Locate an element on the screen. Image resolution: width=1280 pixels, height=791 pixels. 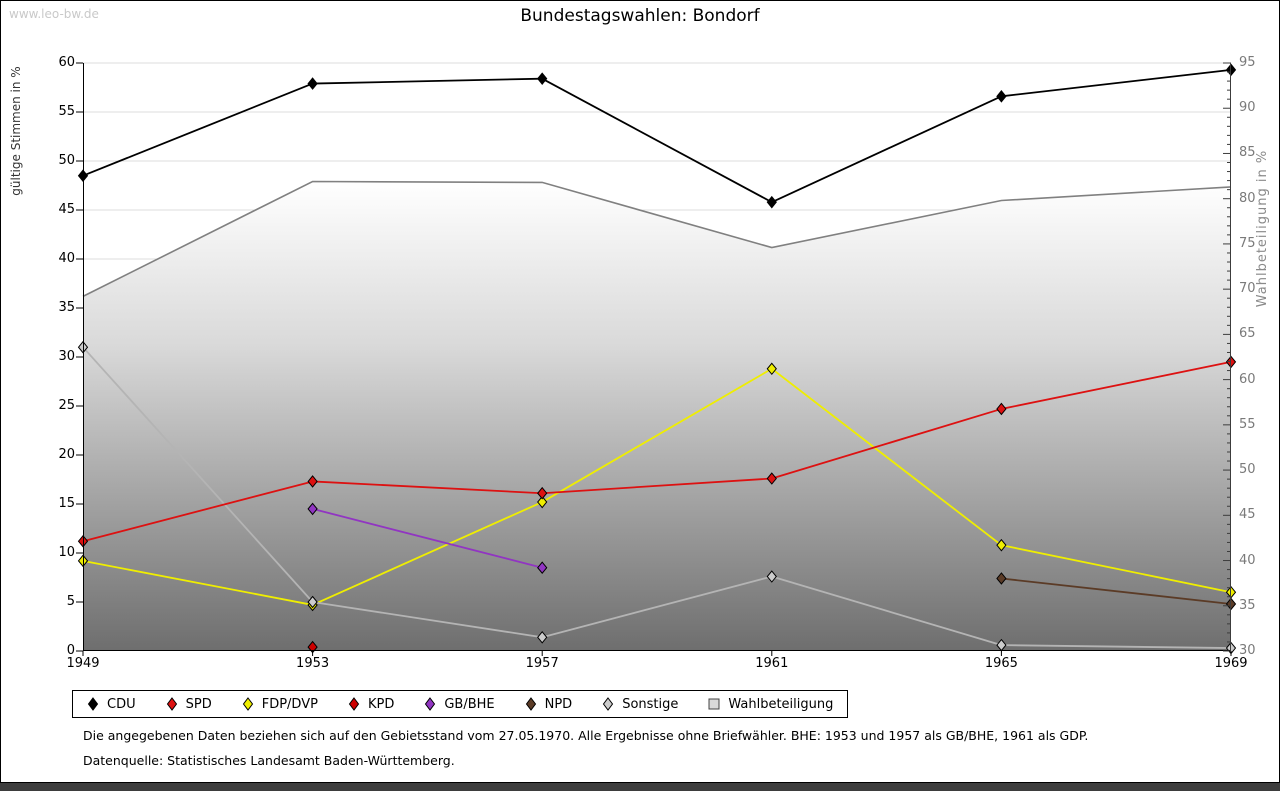
y-right-tick-label: 60 is located at coordinates (1247, 379).